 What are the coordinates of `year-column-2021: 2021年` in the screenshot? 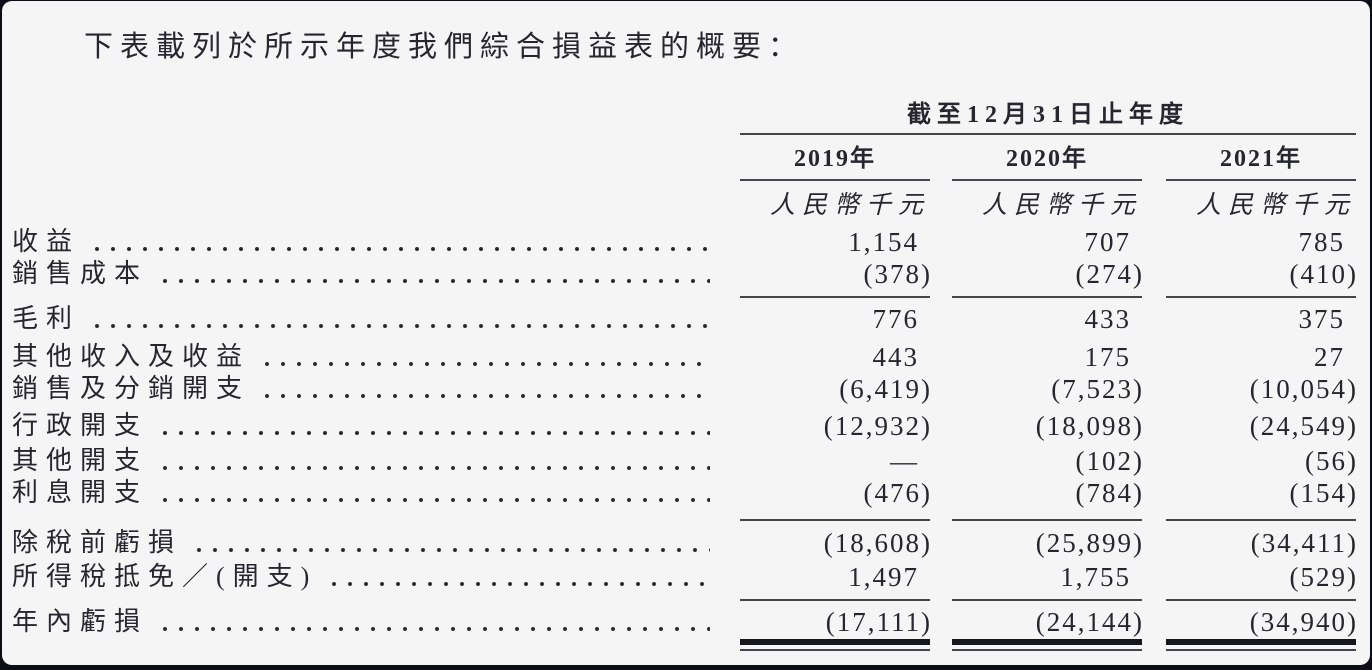 It's located at (1261, 163).